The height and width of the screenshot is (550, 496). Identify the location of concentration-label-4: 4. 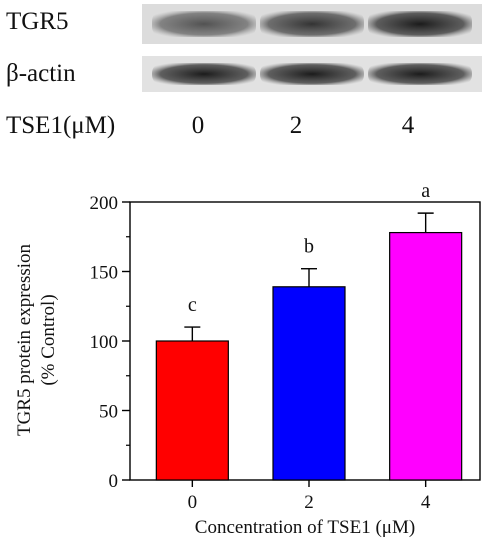
(408, 125).